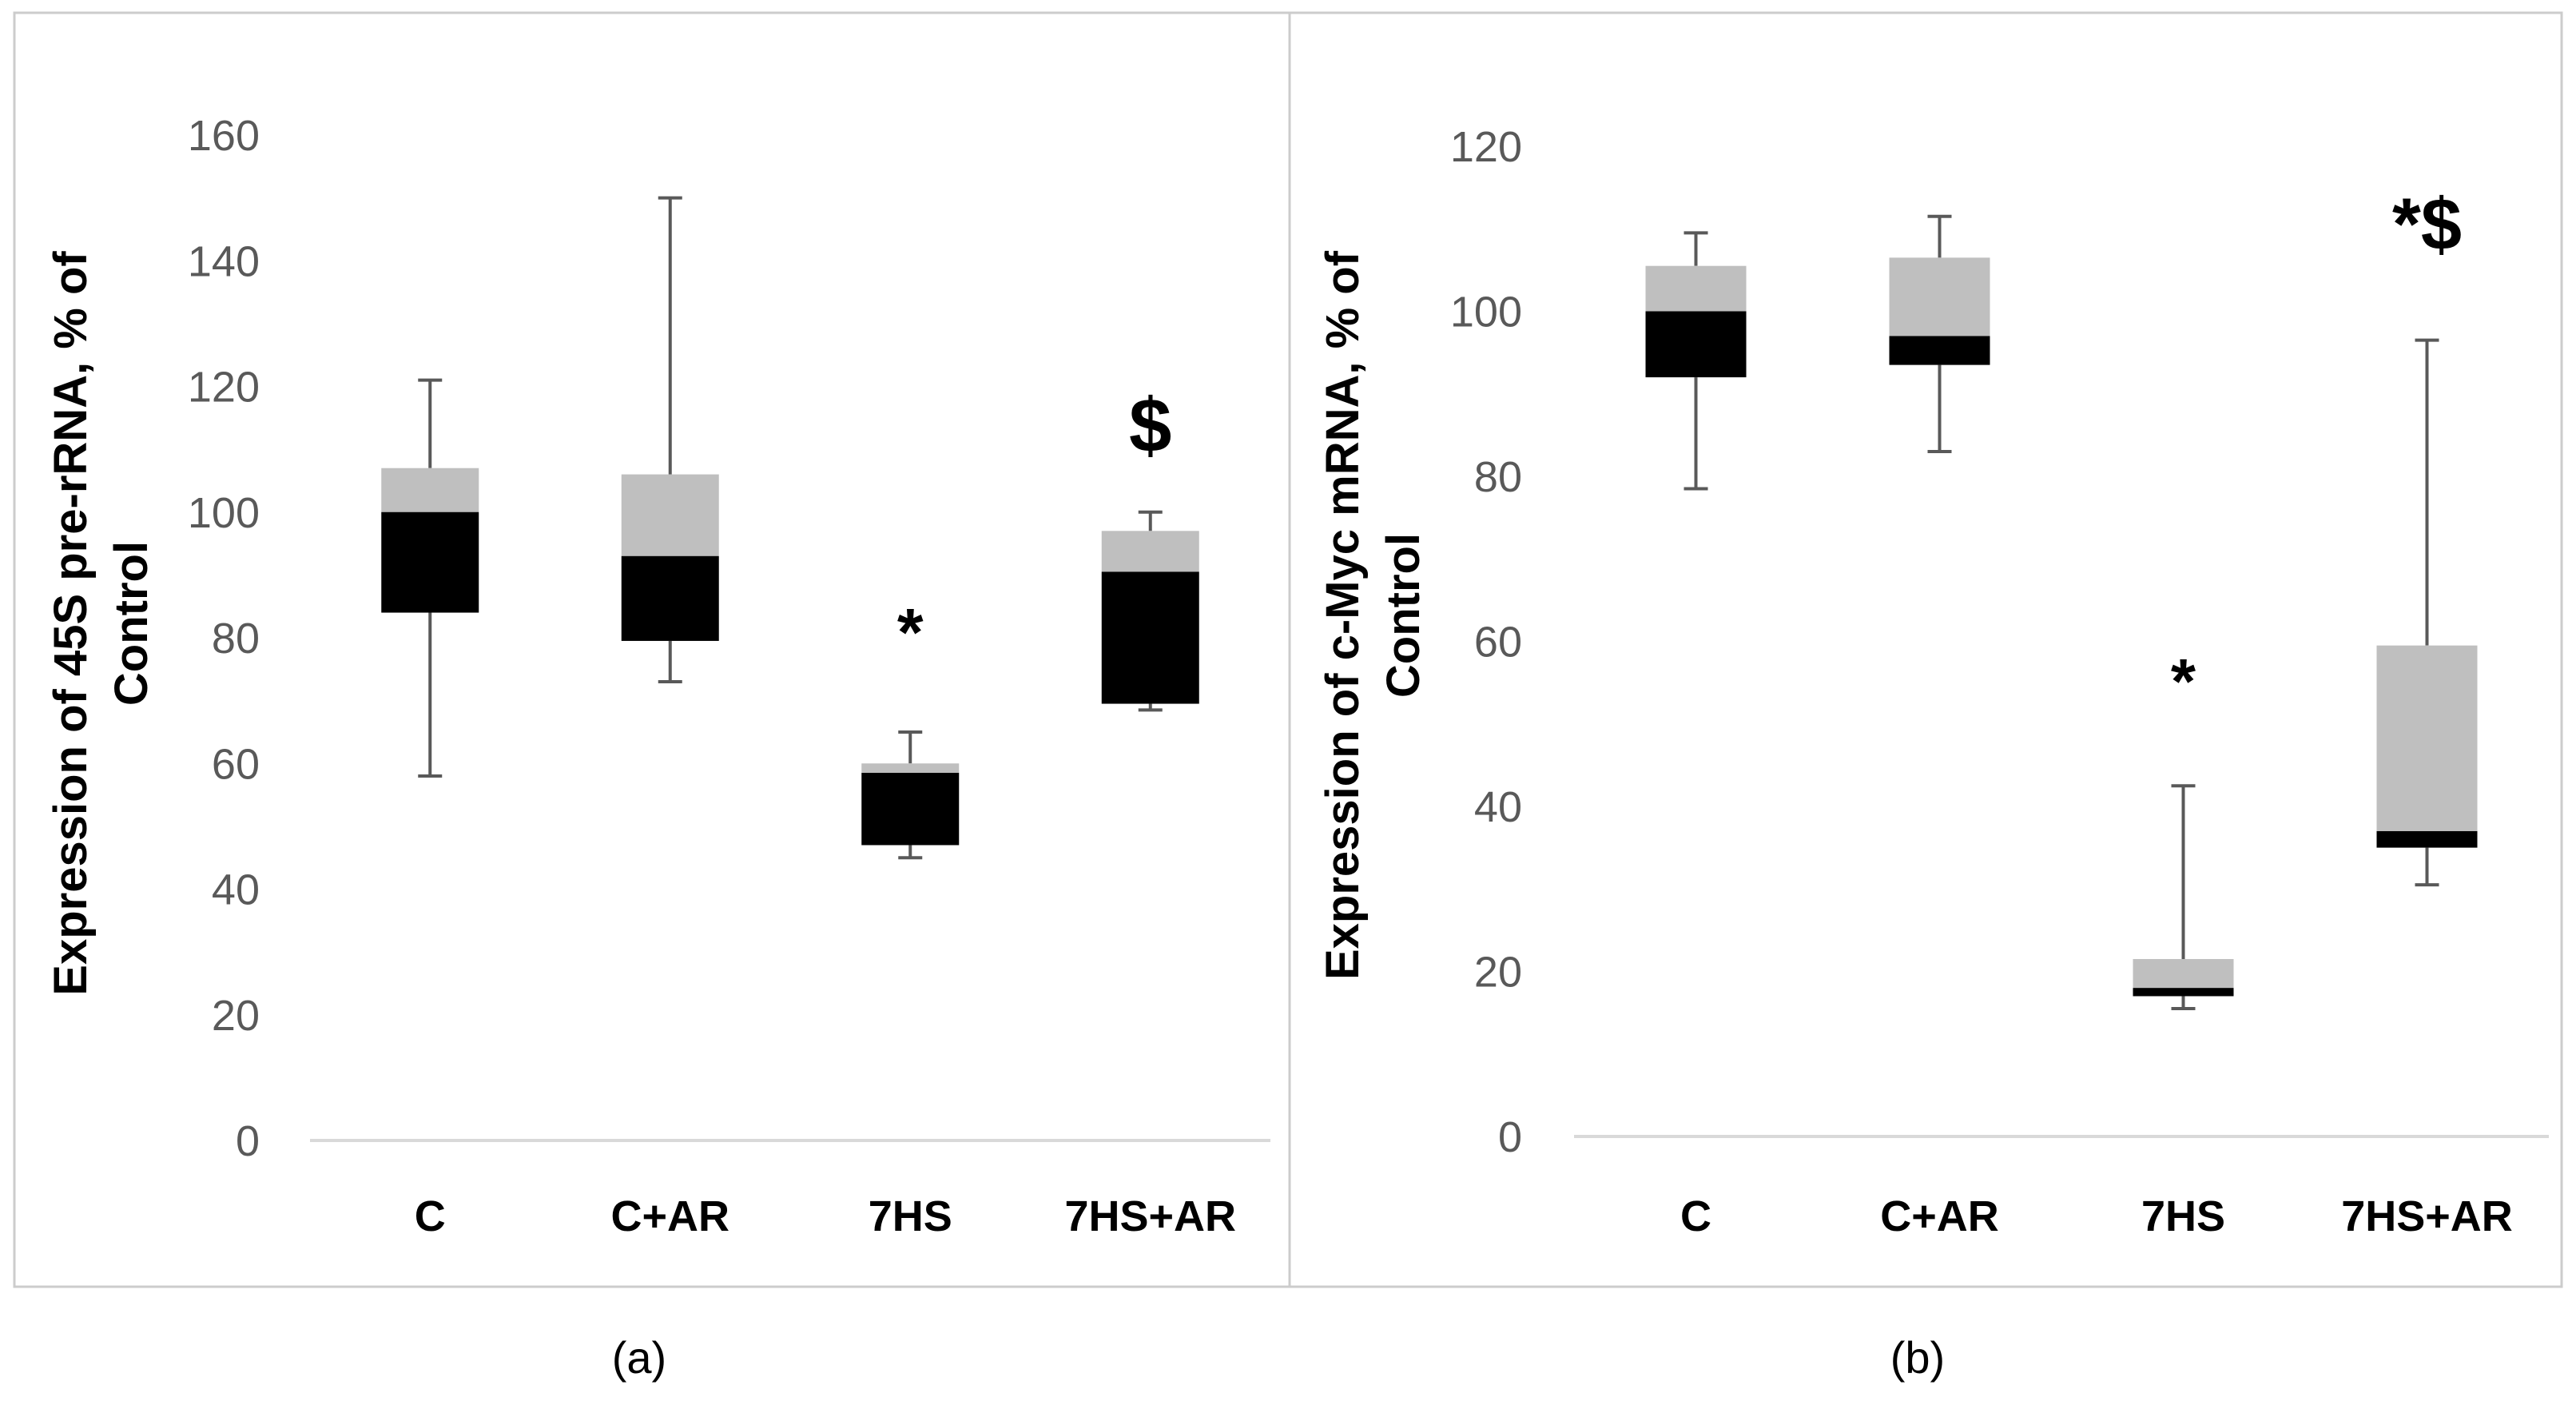 This screenshot has width=2576, height=1401. Describe the element at coordinates (2427, 224) in the screenshot. I see `significance-annotation: *$` at that location.